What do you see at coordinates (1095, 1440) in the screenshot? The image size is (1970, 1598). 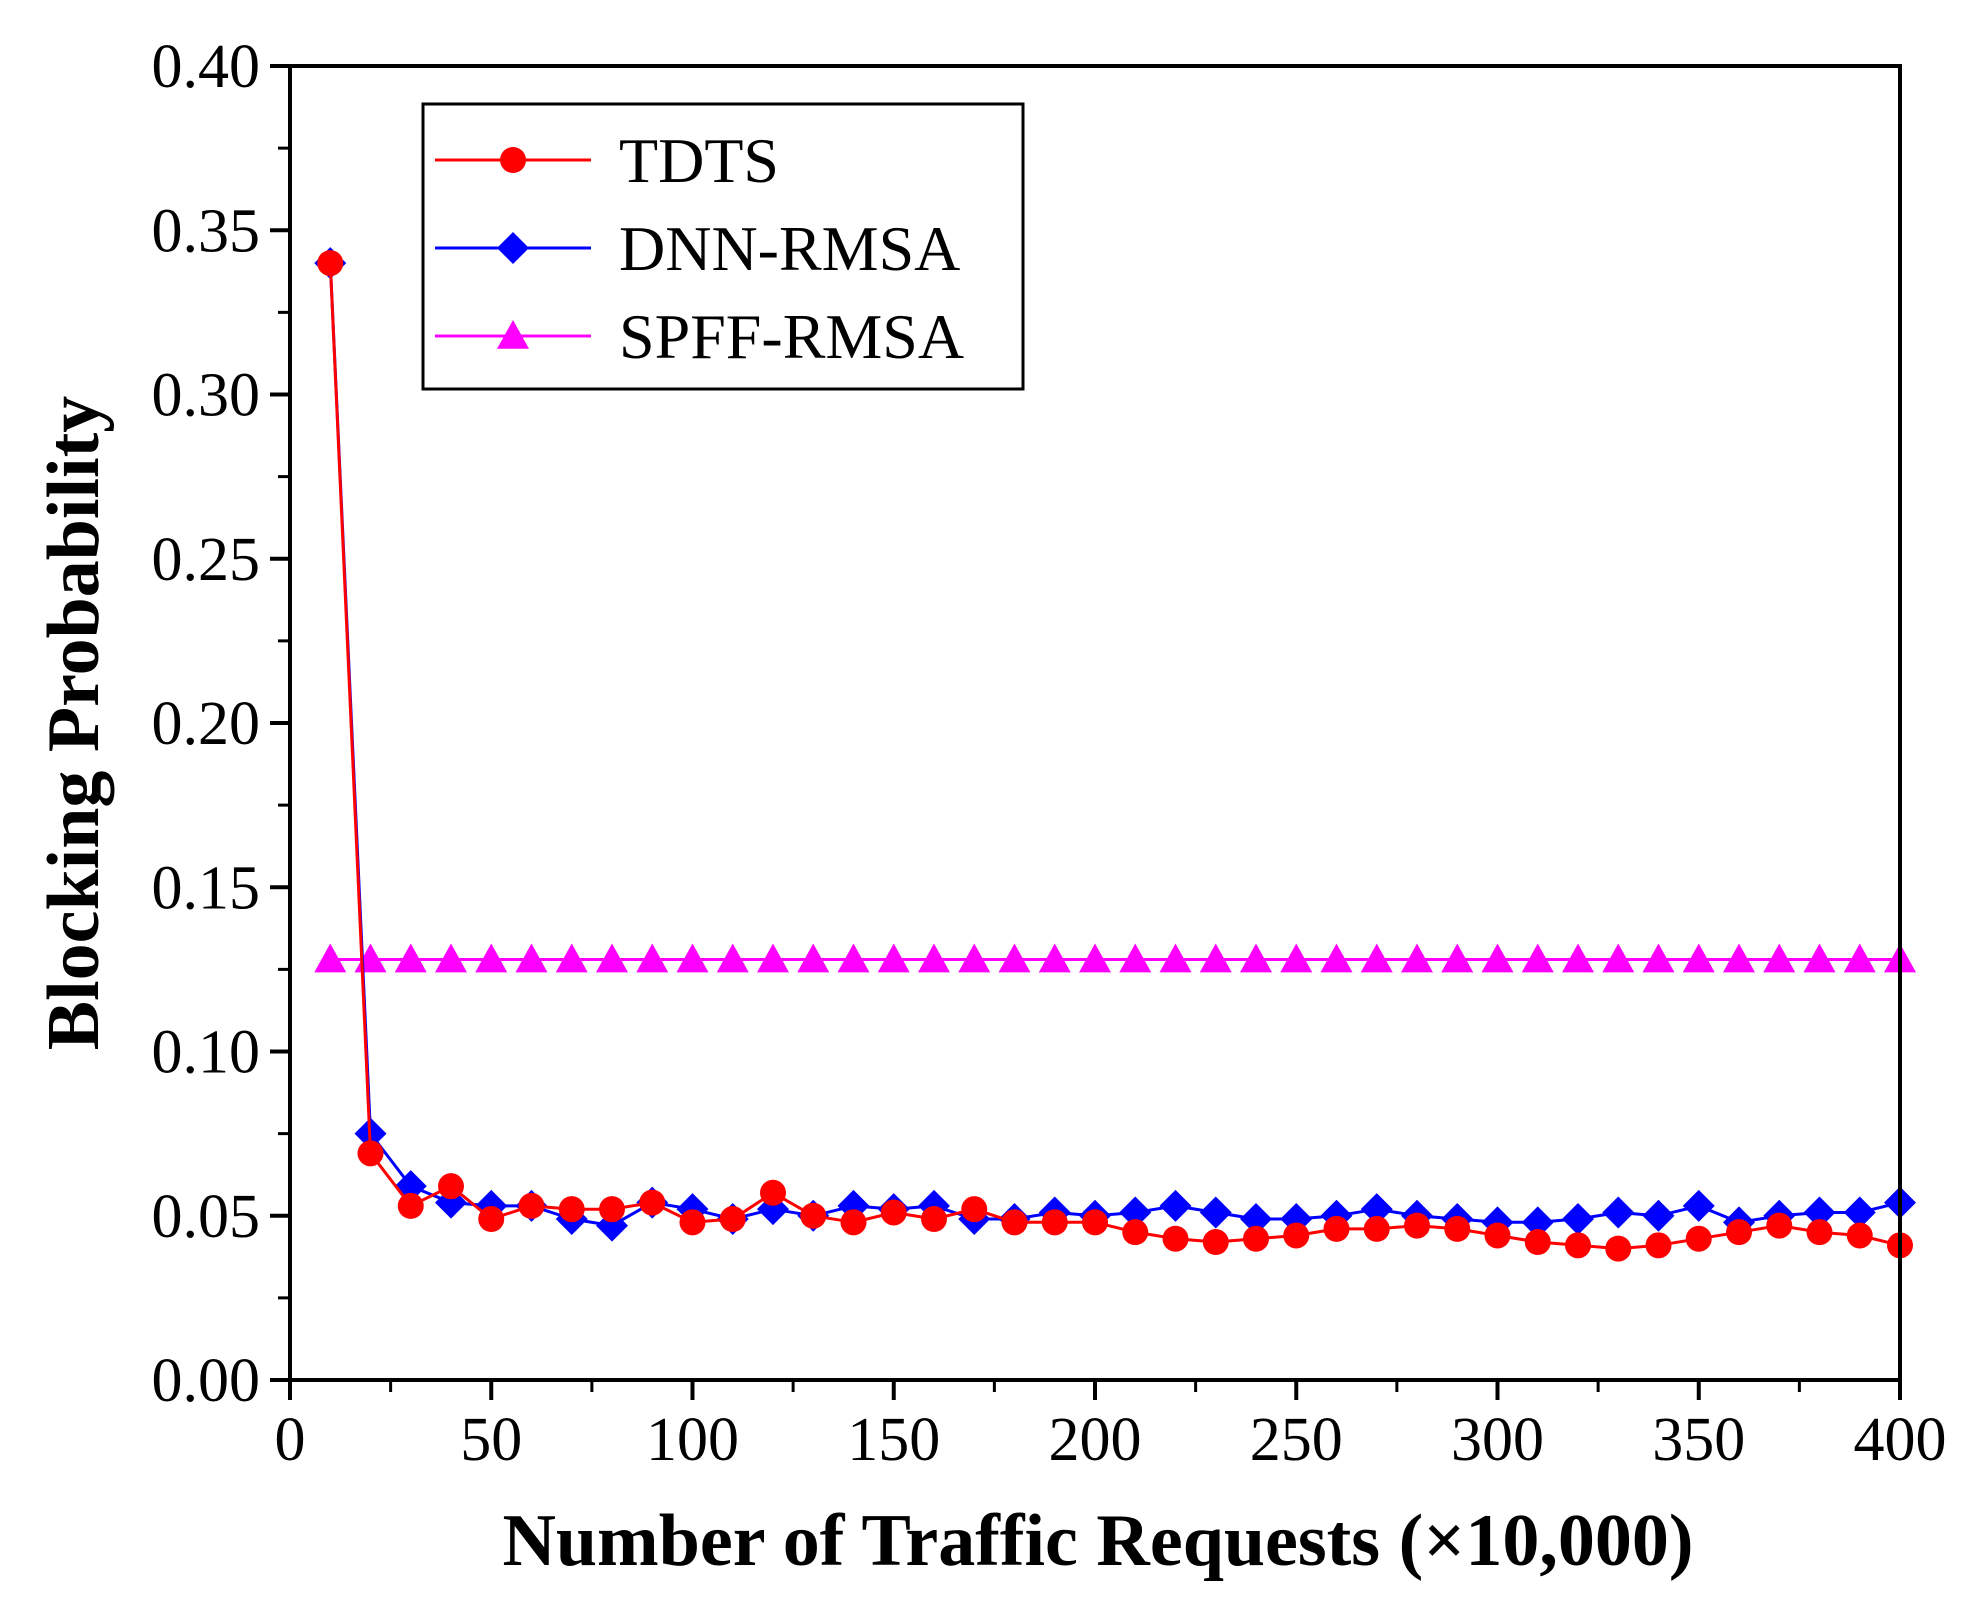 I see `x-tick-label: 200` at bounding box center [1095, 1440].